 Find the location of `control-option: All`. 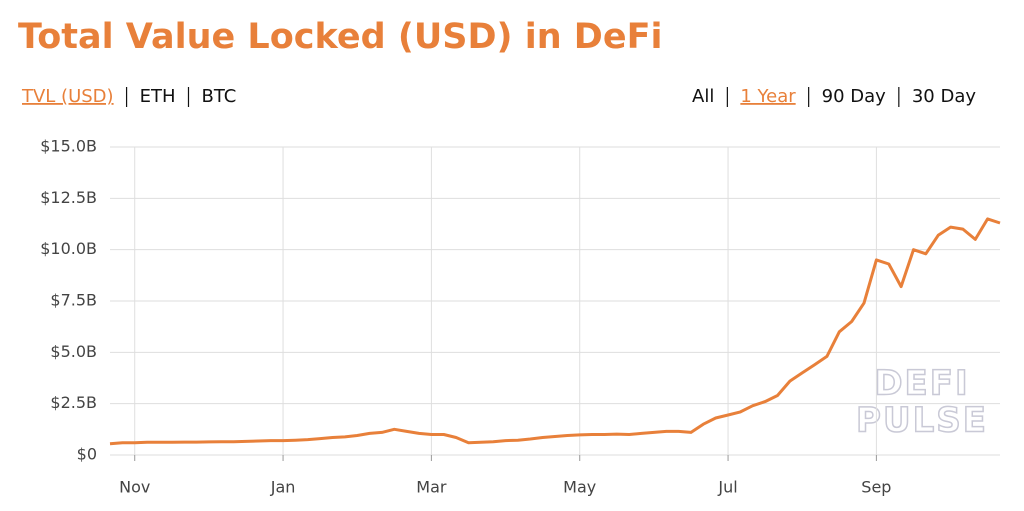

control-option: All is located at coordinates (703, 96).